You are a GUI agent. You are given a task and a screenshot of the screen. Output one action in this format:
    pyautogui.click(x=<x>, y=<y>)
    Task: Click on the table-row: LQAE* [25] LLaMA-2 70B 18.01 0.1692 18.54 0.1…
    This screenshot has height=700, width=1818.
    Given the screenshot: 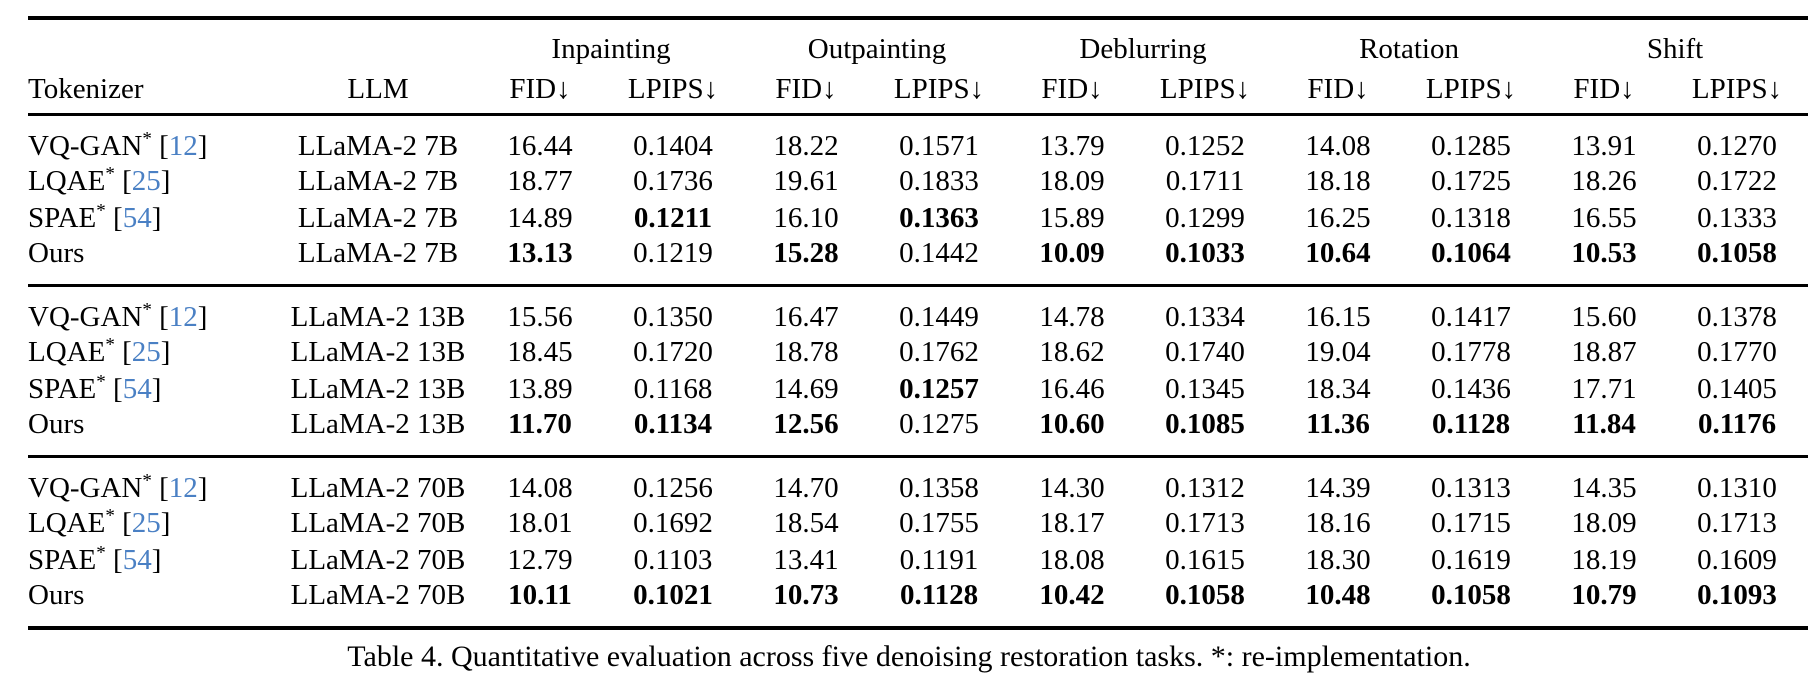 What is the action you would take?
    pyautogui.click(x=918, y=523)
    